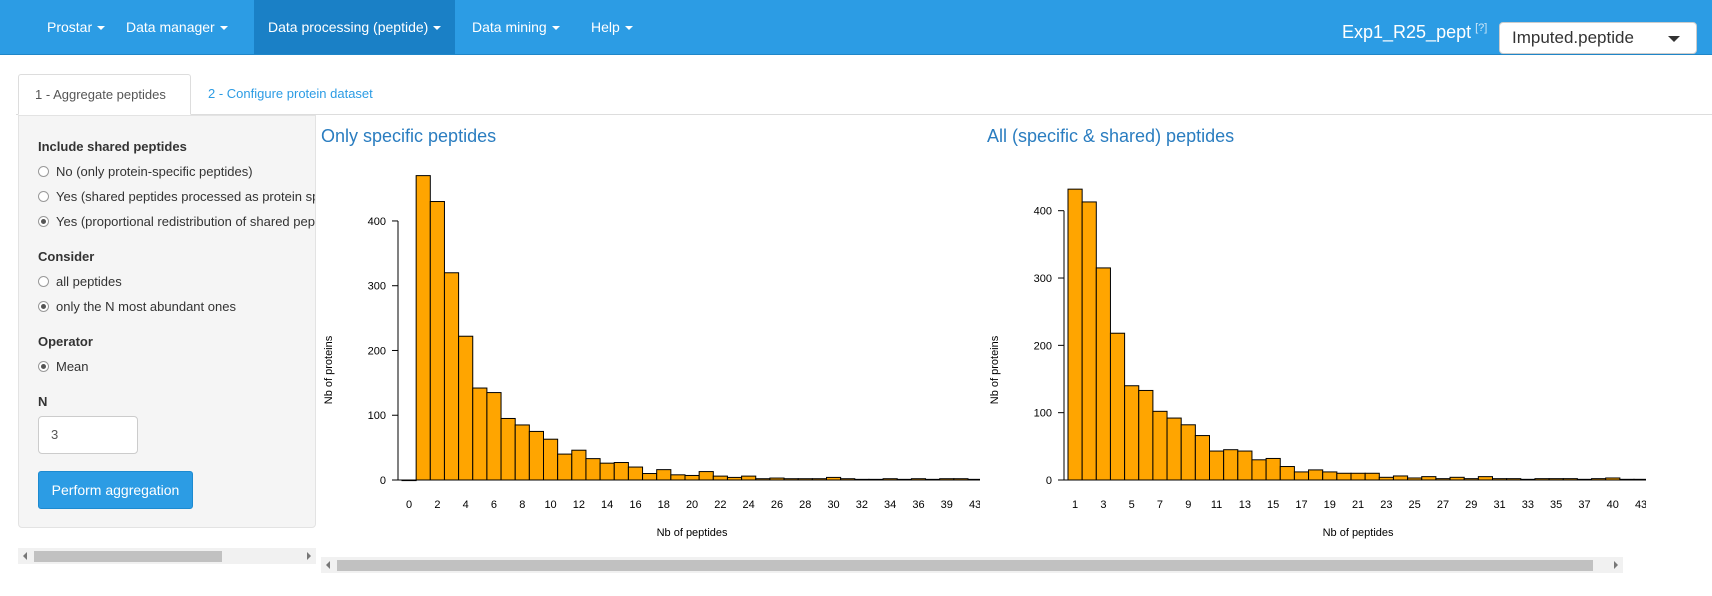 Image resolution: width=1712 pixels, height=596 pixels. Describe the element at coordinates (777, 505) in the screenshot. I see `x-tick-label: 26` at that location.